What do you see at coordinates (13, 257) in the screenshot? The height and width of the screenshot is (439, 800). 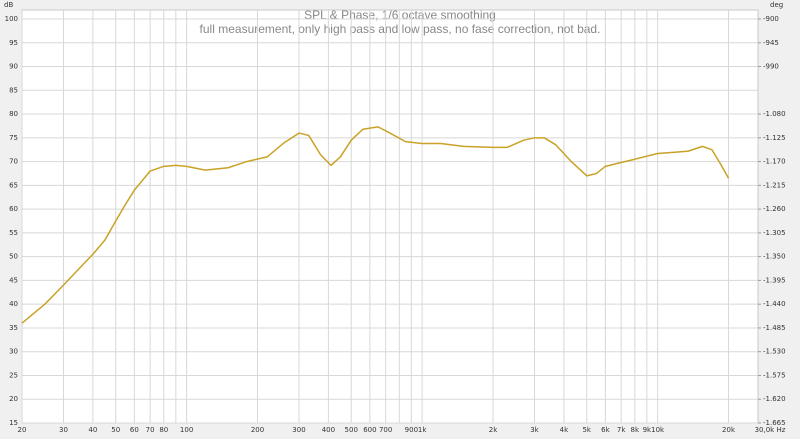 I see `y-tick-label: 50` at bounding box center [13, 257].